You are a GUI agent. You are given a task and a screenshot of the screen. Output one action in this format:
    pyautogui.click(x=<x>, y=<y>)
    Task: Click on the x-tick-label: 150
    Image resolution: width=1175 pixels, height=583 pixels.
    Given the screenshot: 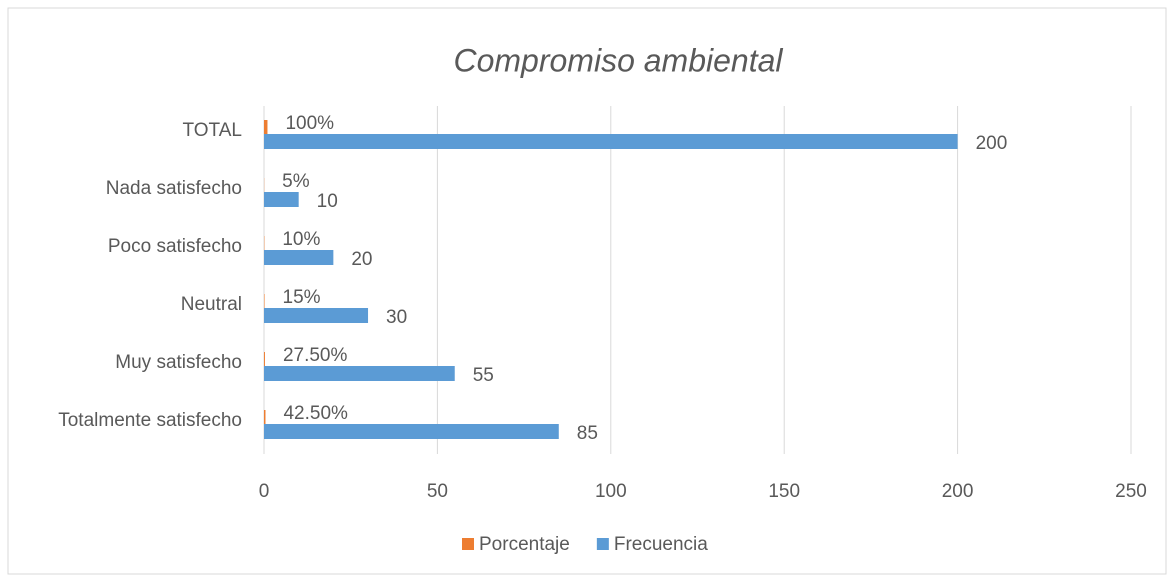 What is the action you would take?
    pyautogui.click(x=784, y=491)
    